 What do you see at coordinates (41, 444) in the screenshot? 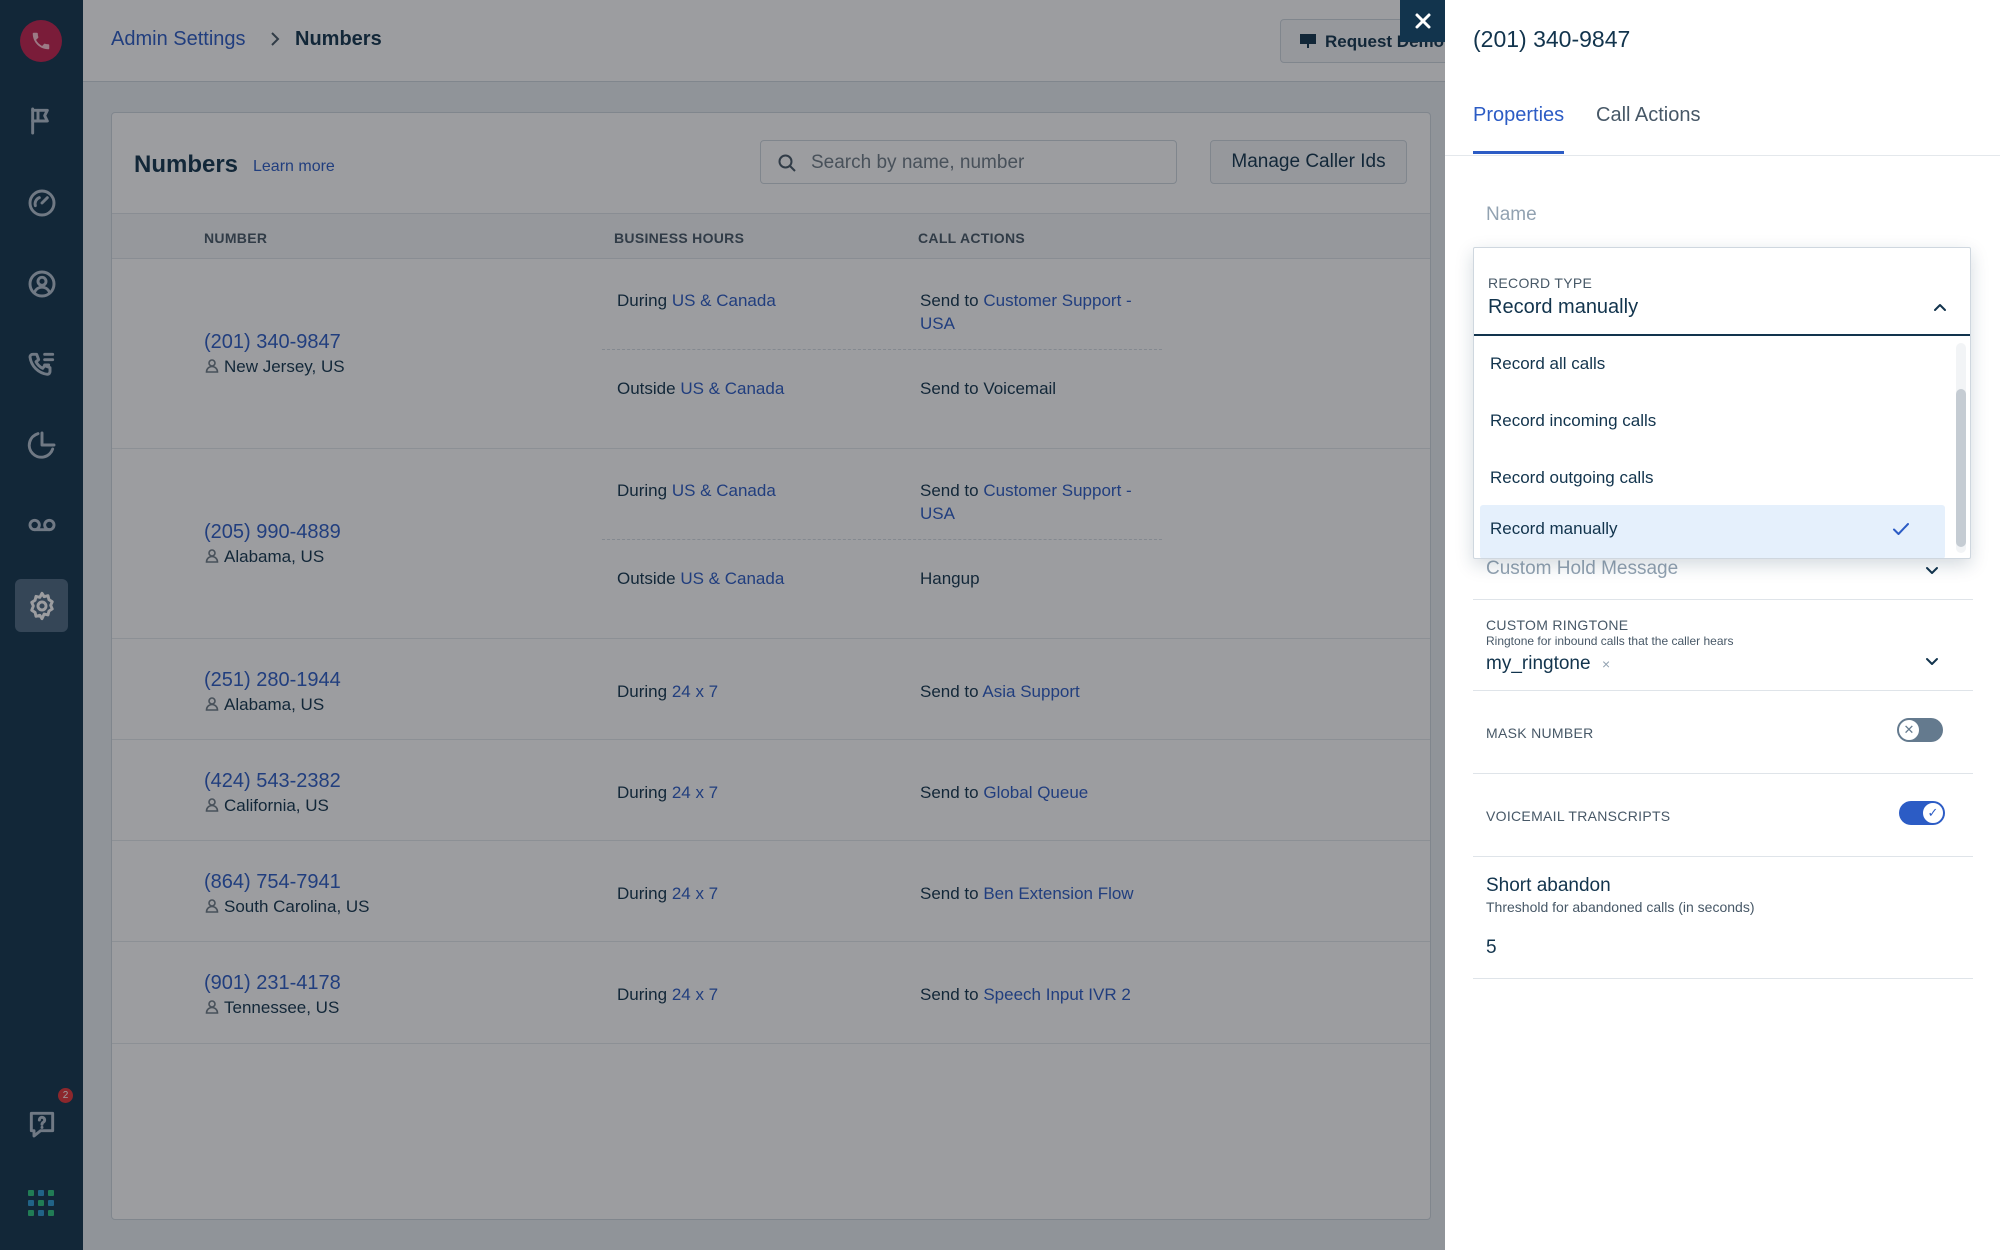
I see `reports-pie-icon` at bounding box center [41, 444].